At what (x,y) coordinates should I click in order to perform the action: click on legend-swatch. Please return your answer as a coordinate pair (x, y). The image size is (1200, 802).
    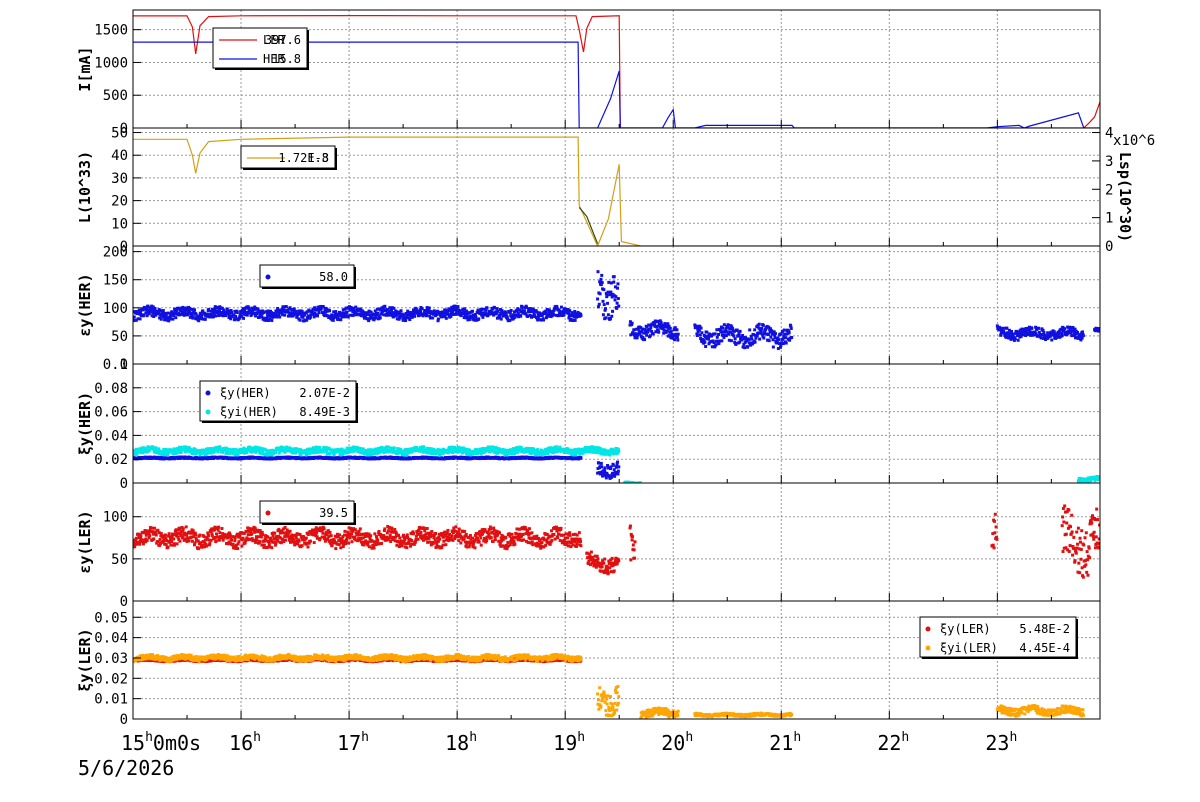
    Looking at the image, I should click on (208, 412).